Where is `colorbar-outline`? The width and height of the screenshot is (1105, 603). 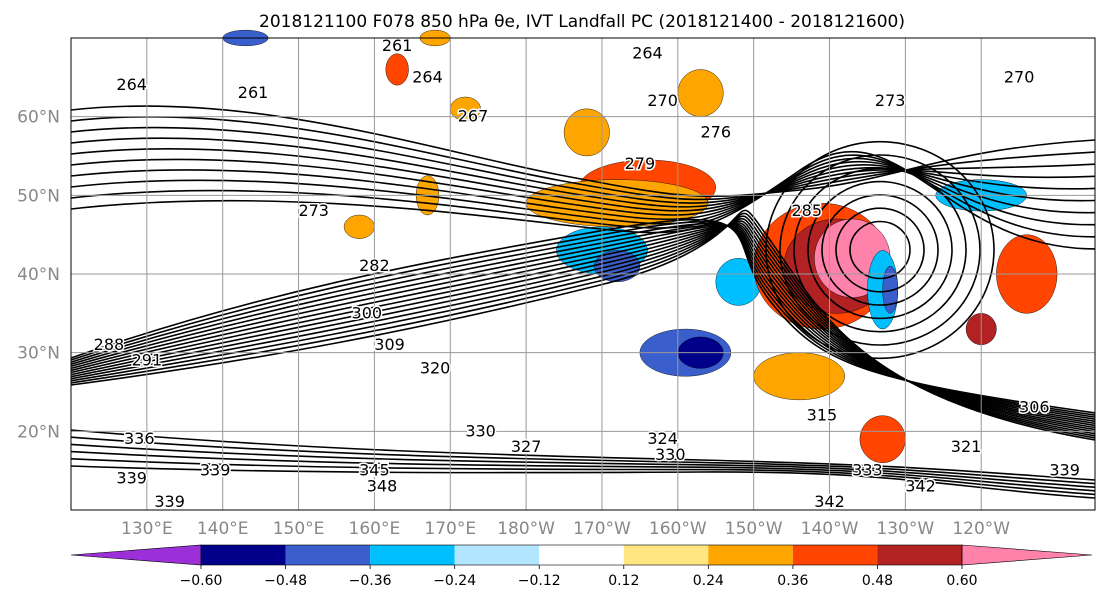 colorbar-outline is located at coordinates (581, 555).